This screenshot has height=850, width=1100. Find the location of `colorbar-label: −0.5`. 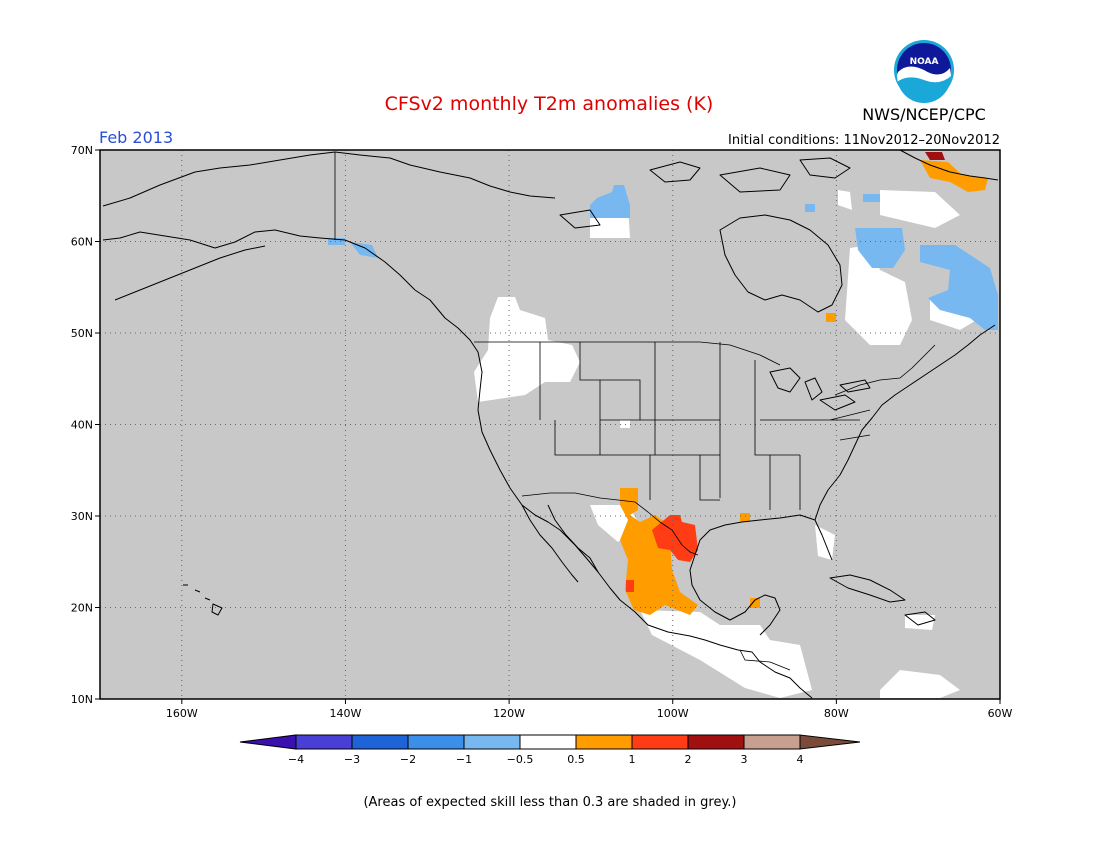

colorbar-label: −0.5 is located at coordinates (520, 759).